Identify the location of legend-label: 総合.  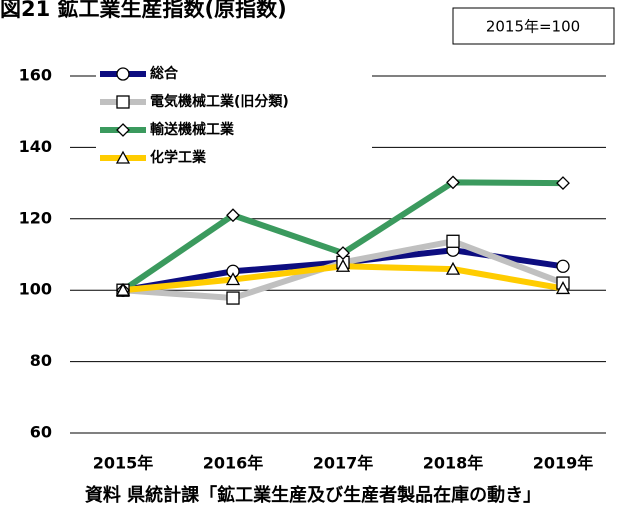
(164, 73).